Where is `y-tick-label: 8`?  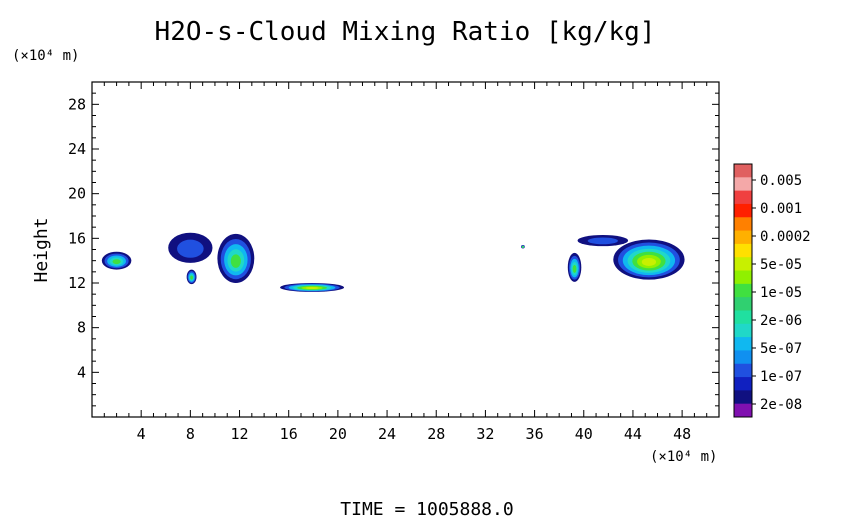 y-tick-label: 8 is located at coordinates (81, 328).